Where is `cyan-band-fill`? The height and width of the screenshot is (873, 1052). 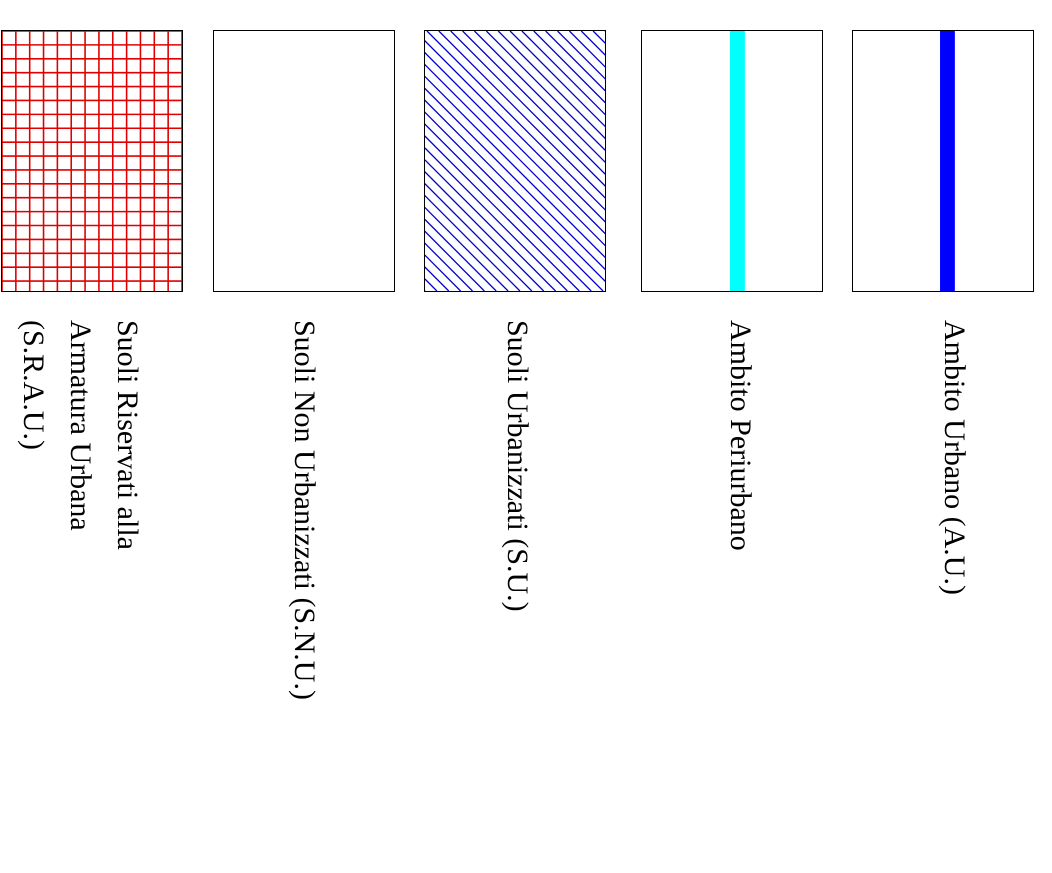
cyan-band-fill is located at coordinates (737, 161).